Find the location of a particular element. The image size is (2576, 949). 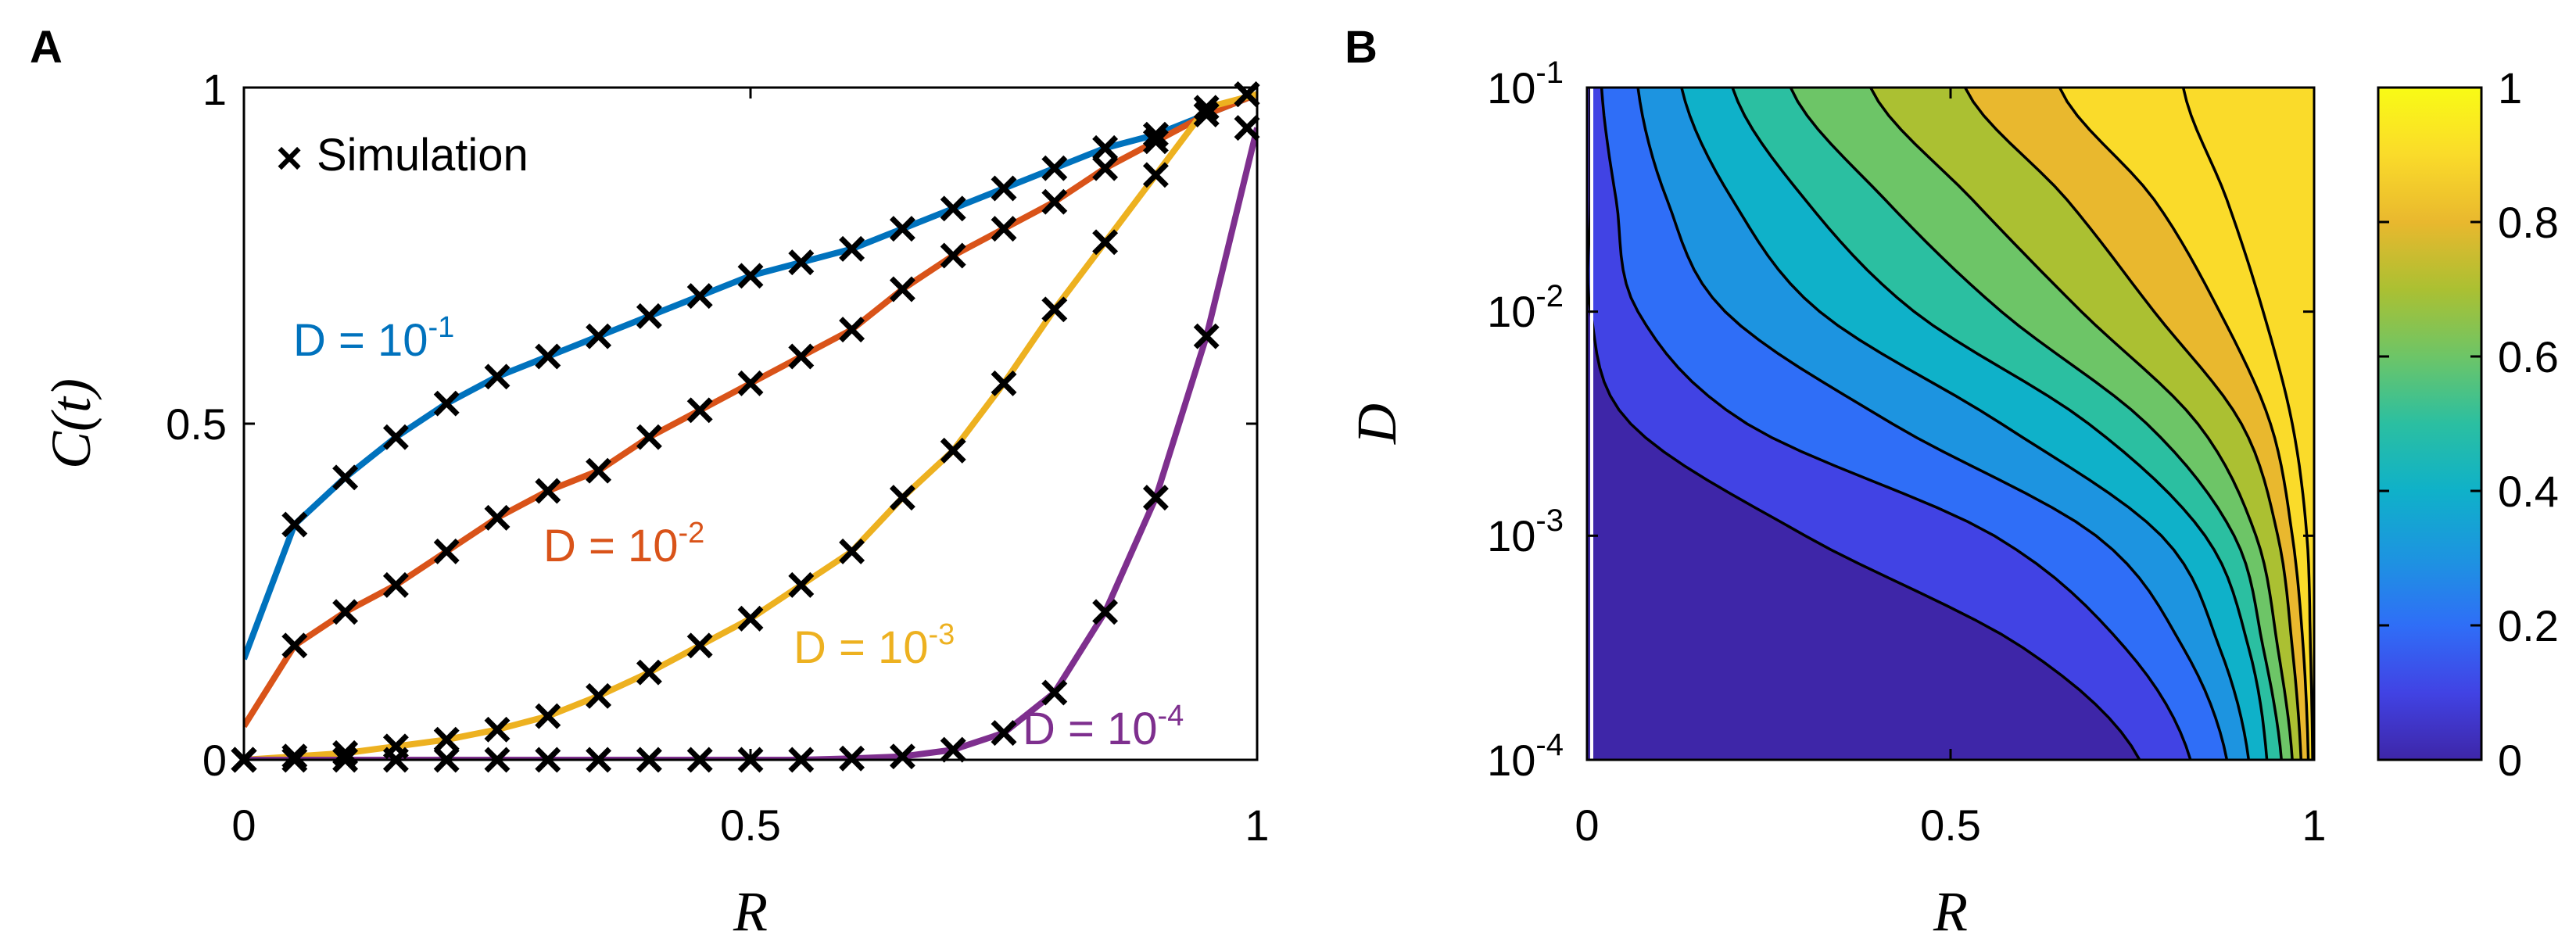

colorbar-tick-0.8: 0.8 is located at coordinates (2528, 222).